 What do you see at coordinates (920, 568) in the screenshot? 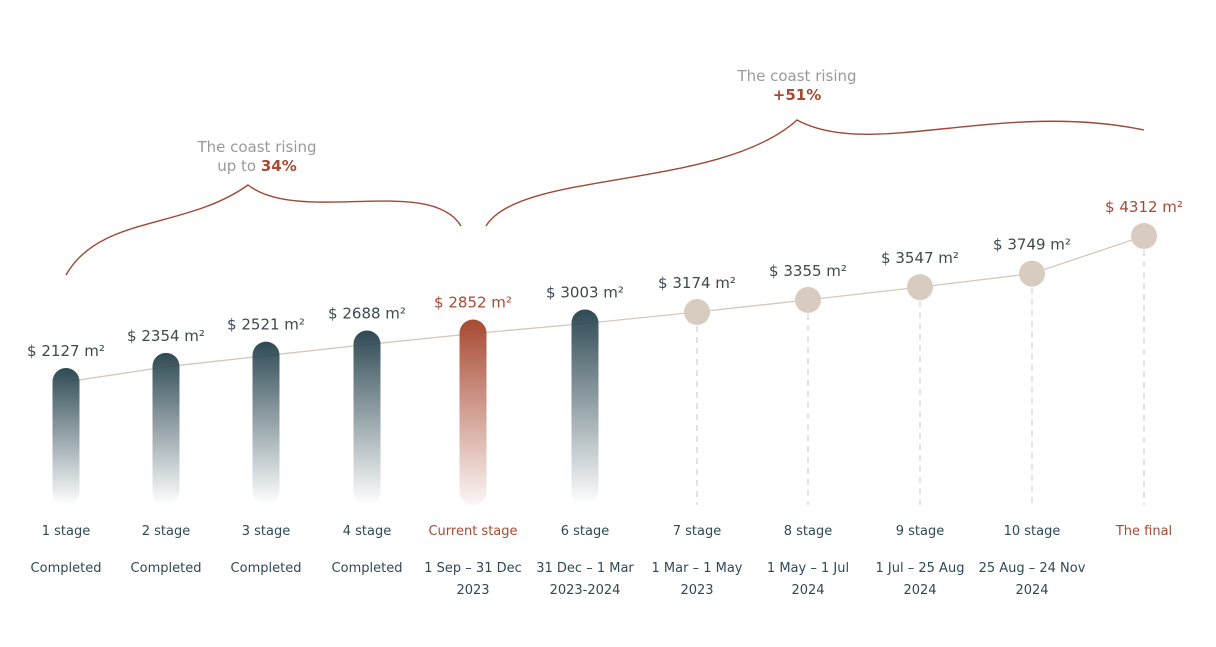
I see `stage-period: 1 Jul – 25 Aug` at bounding box center [920, 568].